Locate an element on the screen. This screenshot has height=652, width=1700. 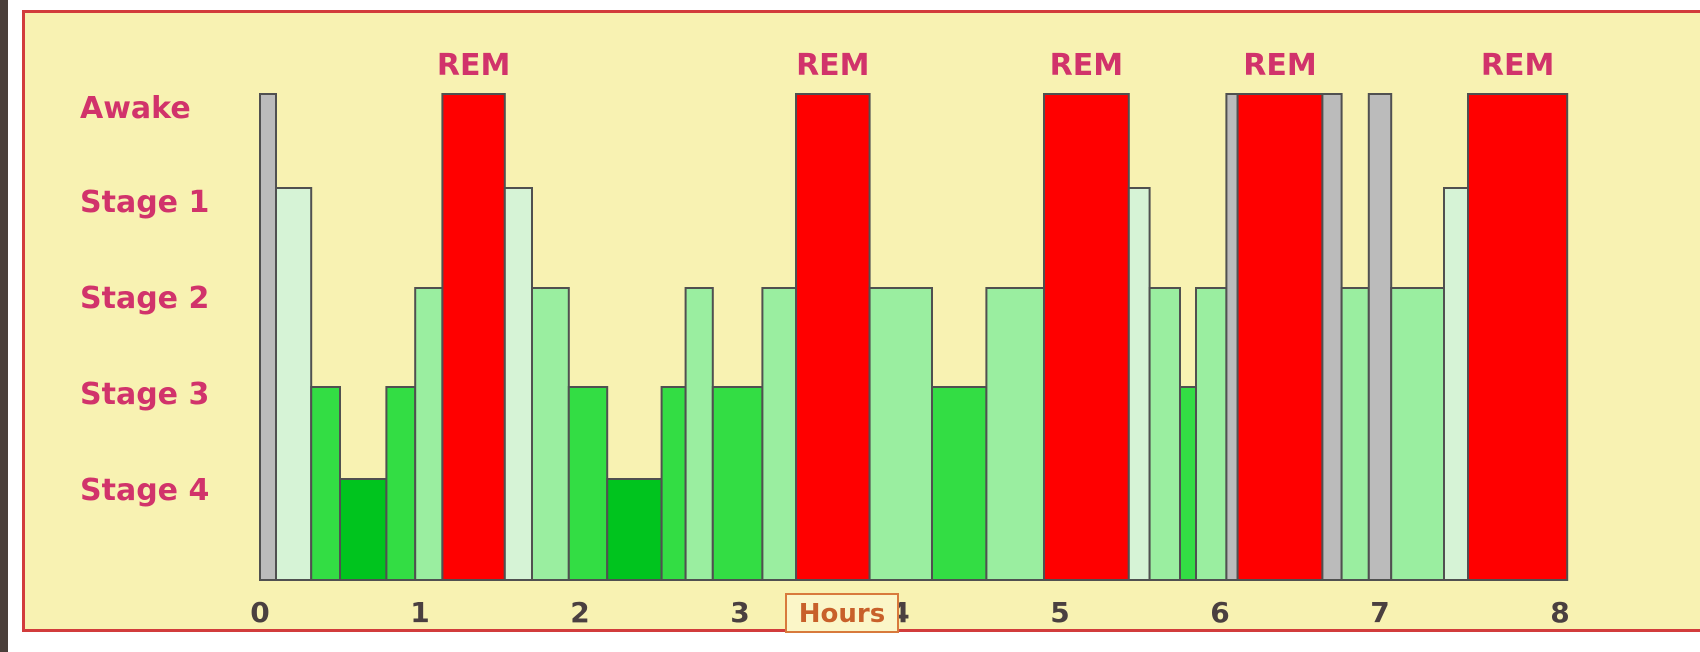
x-tick-1: 1 is located at coordinates (419, 612).